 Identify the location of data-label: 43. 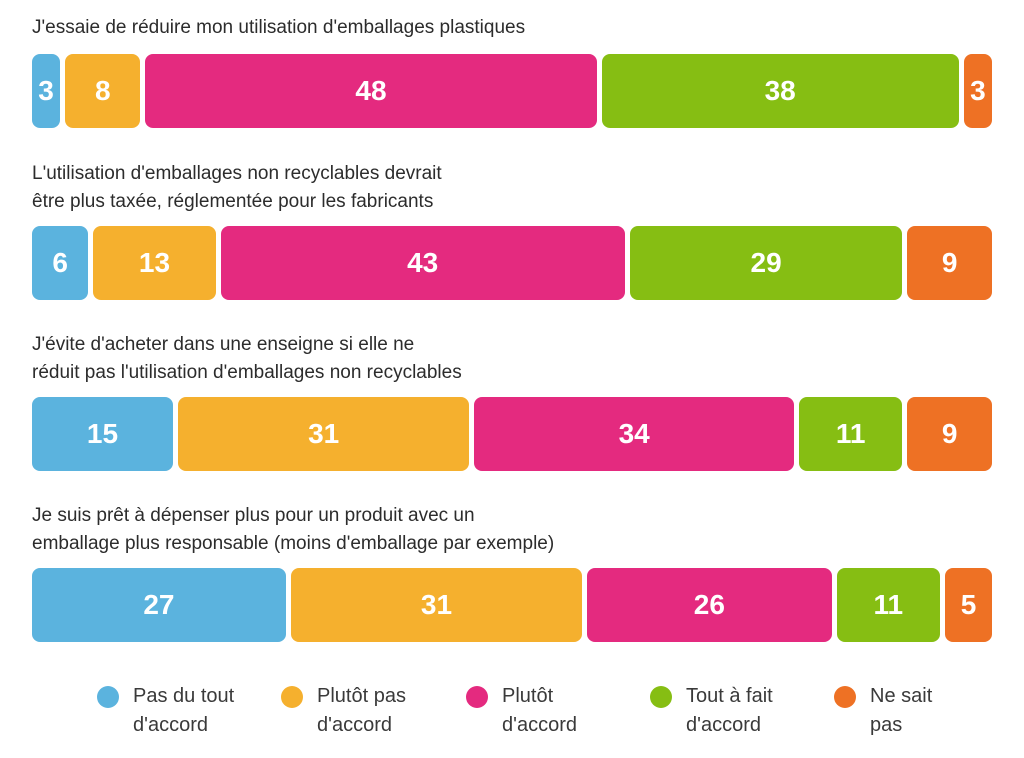
(423, 262).